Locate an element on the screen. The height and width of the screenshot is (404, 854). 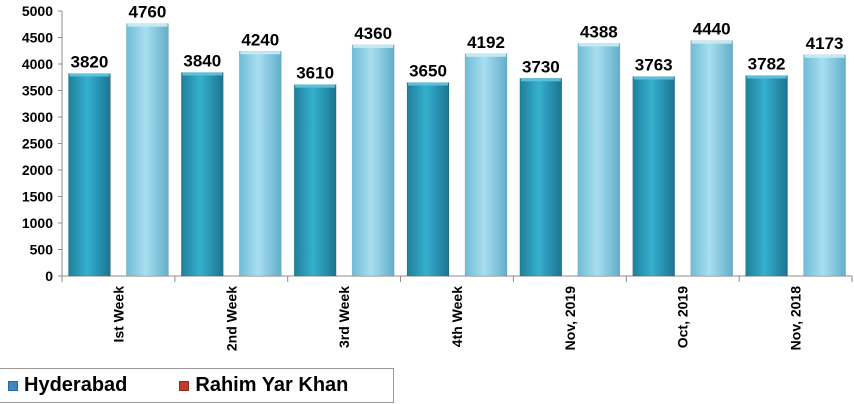
data-label: 3840 is located at coordinates (202, 60).